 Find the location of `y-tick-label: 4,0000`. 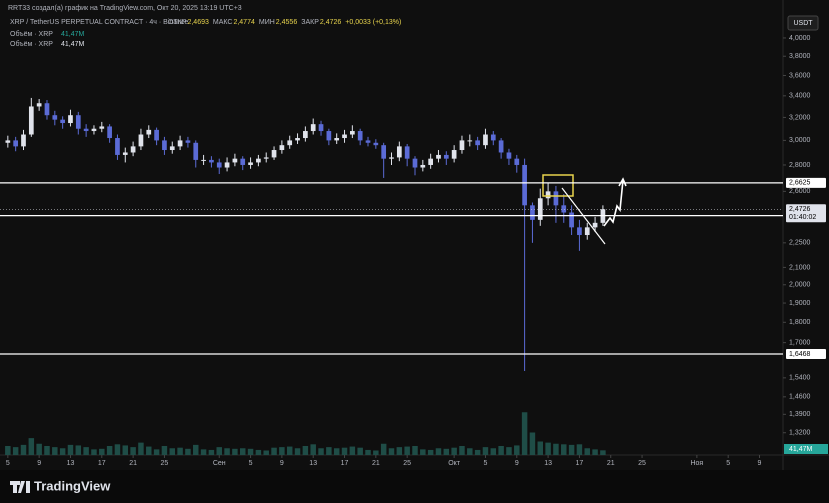

y-tick-label: 4,0000 is located at coordinates (800, 38).